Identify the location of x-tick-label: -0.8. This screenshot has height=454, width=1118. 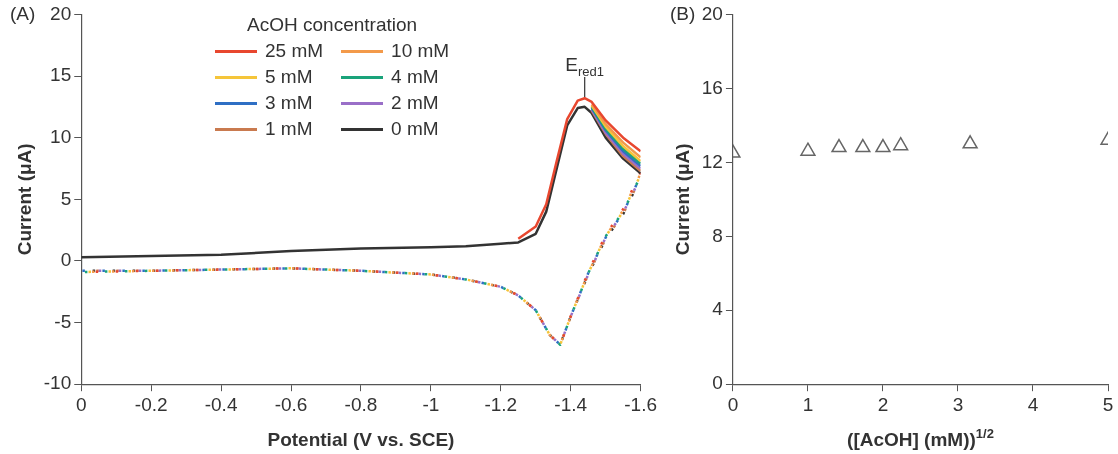
(361, 404).